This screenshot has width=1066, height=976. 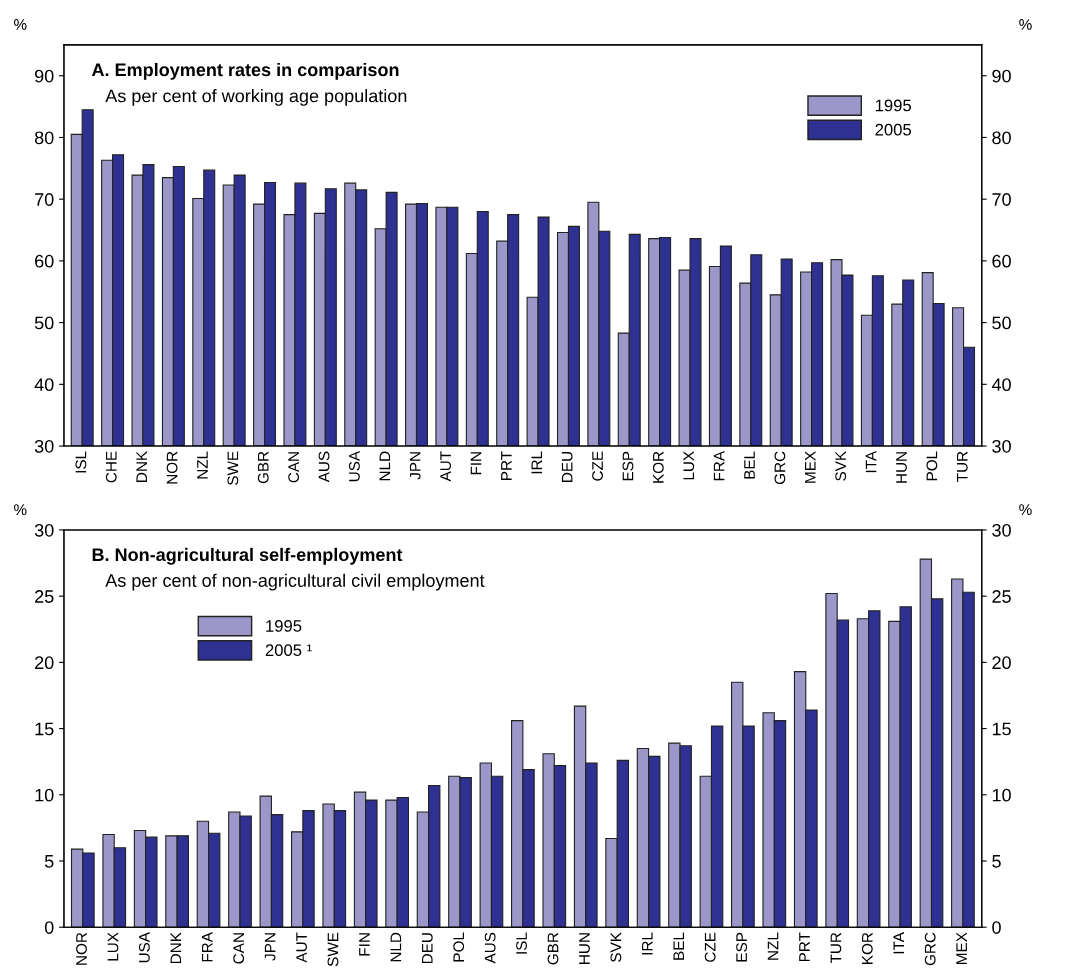 I want to click on text: B. Non-agricultural self-employment, so click(x=247, y=556).